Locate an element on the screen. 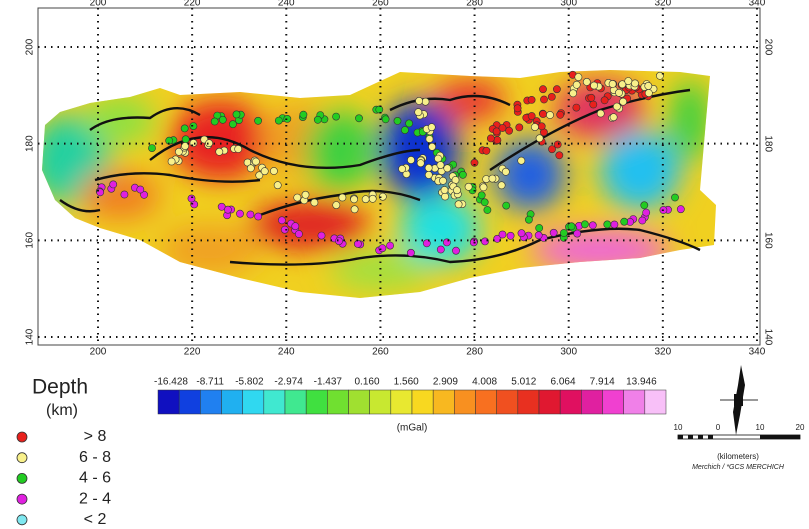 Image resolution: width=809 pixels, height=529 pixels. colorbar-label: 0.160 is located at coordinates (366, 382).